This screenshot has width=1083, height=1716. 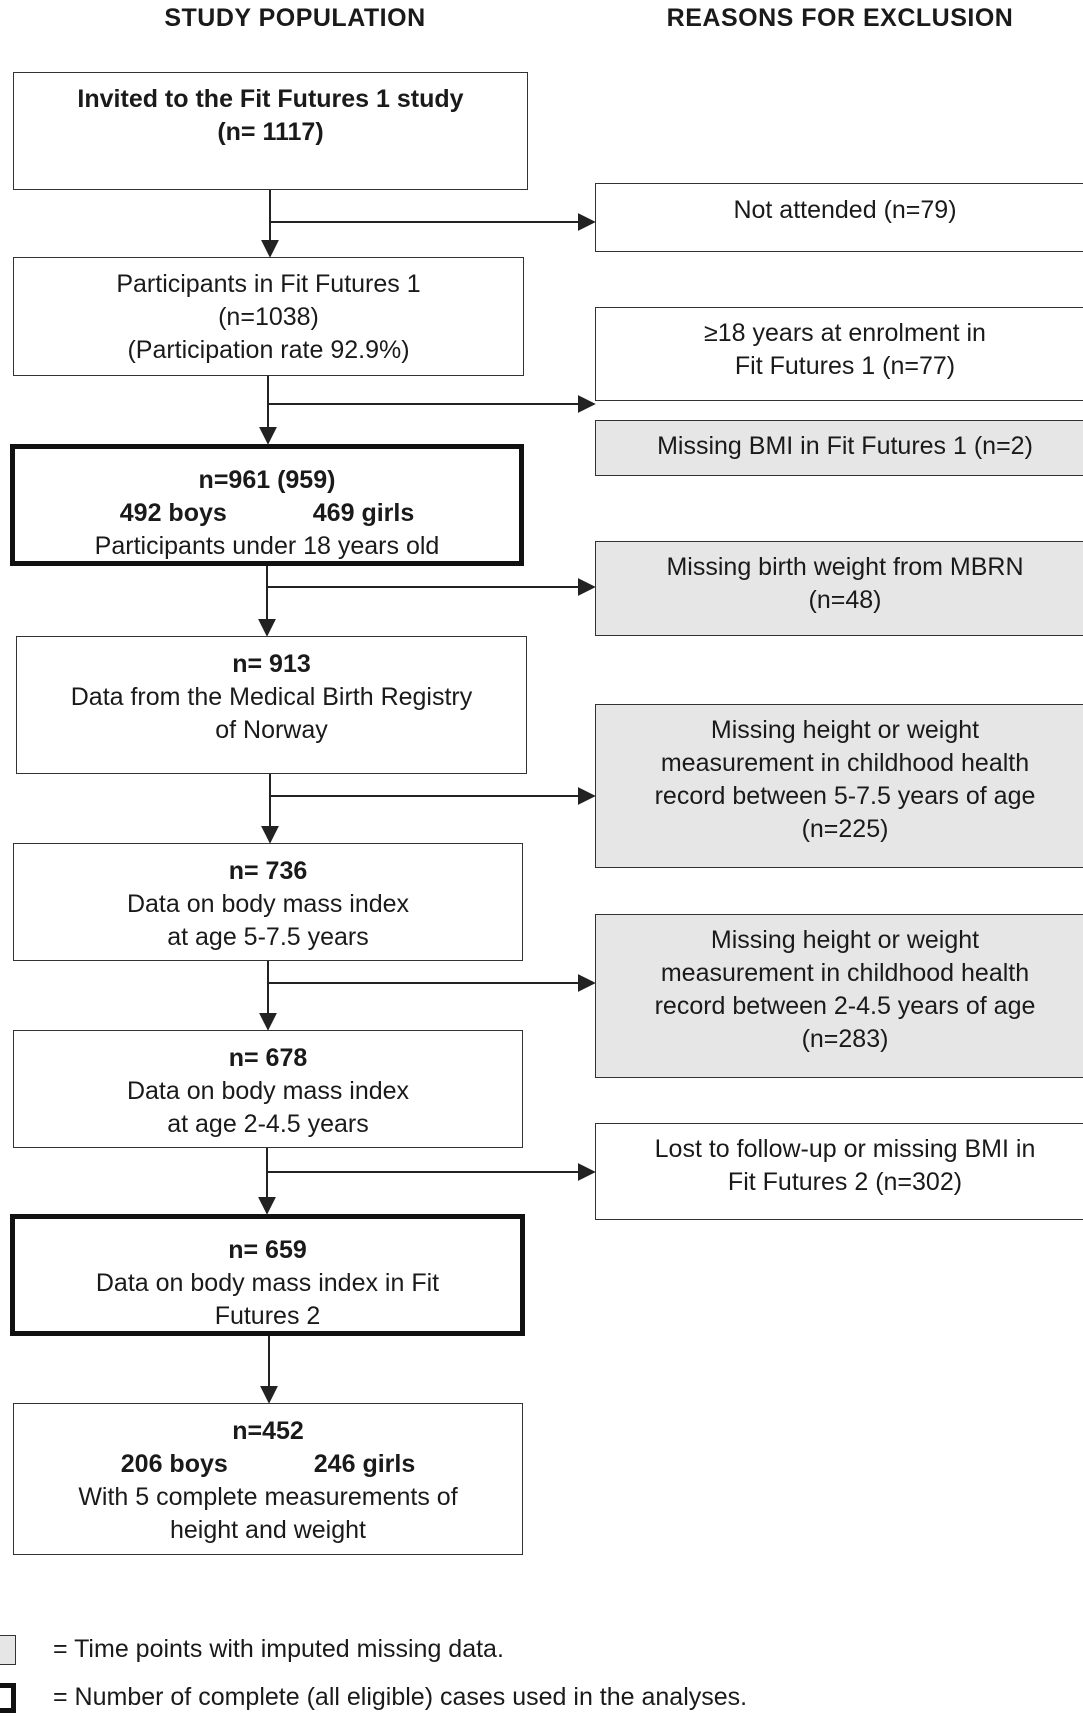 I want to click on invited-count: (n= 1117), so click(x=270, y=132).